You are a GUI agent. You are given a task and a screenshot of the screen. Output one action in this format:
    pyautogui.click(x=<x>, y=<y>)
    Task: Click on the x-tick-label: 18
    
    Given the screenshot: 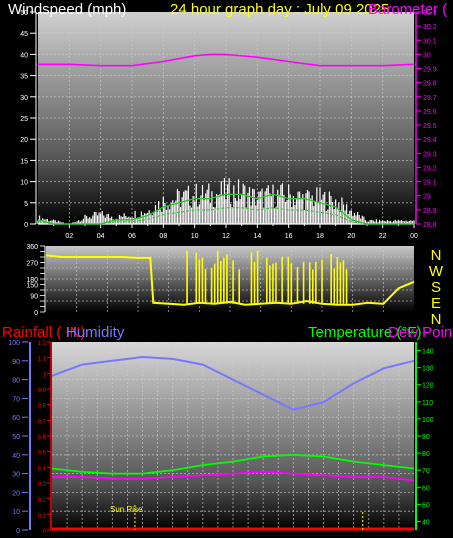 What is the action you would take?
    pyautogui.click(x=320, y=236)
    